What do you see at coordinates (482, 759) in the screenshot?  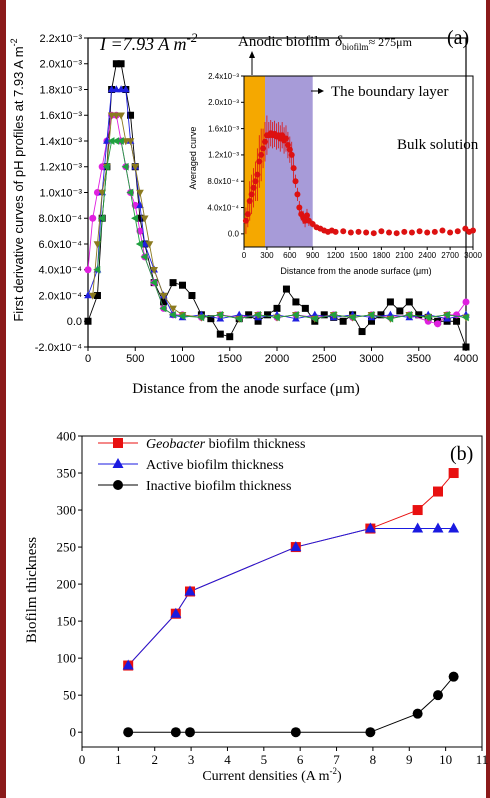 I see `x-tick-label: 11` at bounding box center [482, 759].